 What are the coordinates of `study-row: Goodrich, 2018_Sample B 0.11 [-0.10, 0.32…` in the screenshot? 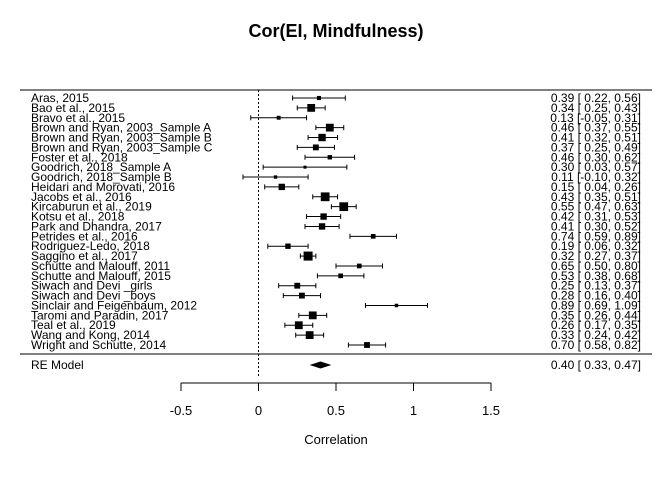 It's located at (336, 177).